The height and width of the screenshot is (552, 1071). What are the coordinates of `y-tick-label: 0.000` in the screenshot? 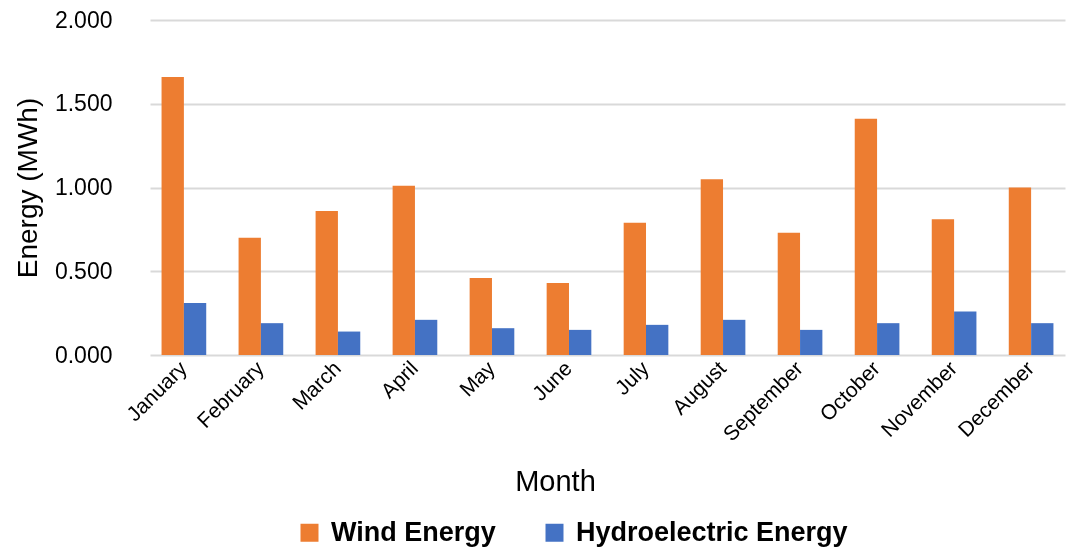 It's located at (83, 354).